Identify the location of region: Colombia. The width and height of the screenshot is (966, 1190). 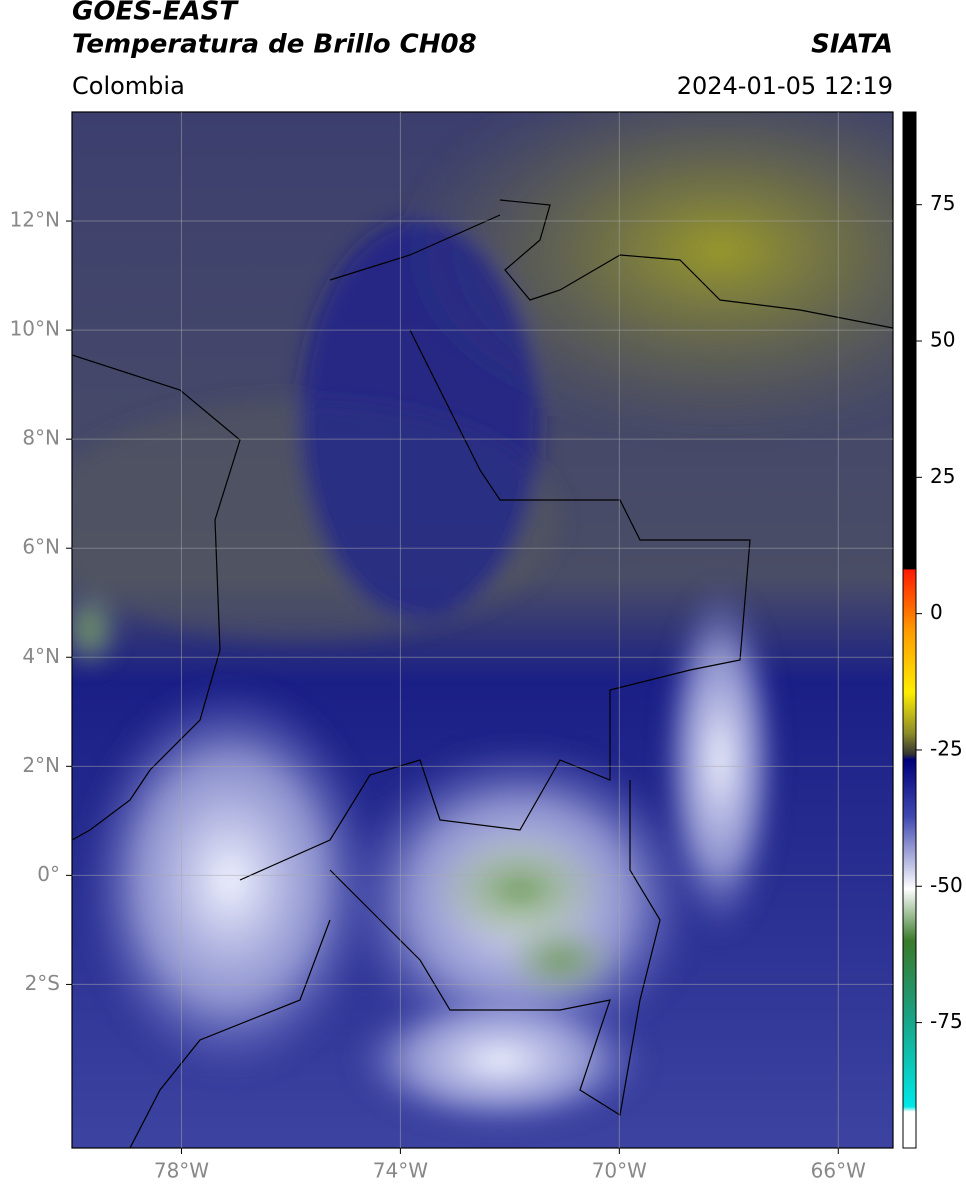
(128, 86).